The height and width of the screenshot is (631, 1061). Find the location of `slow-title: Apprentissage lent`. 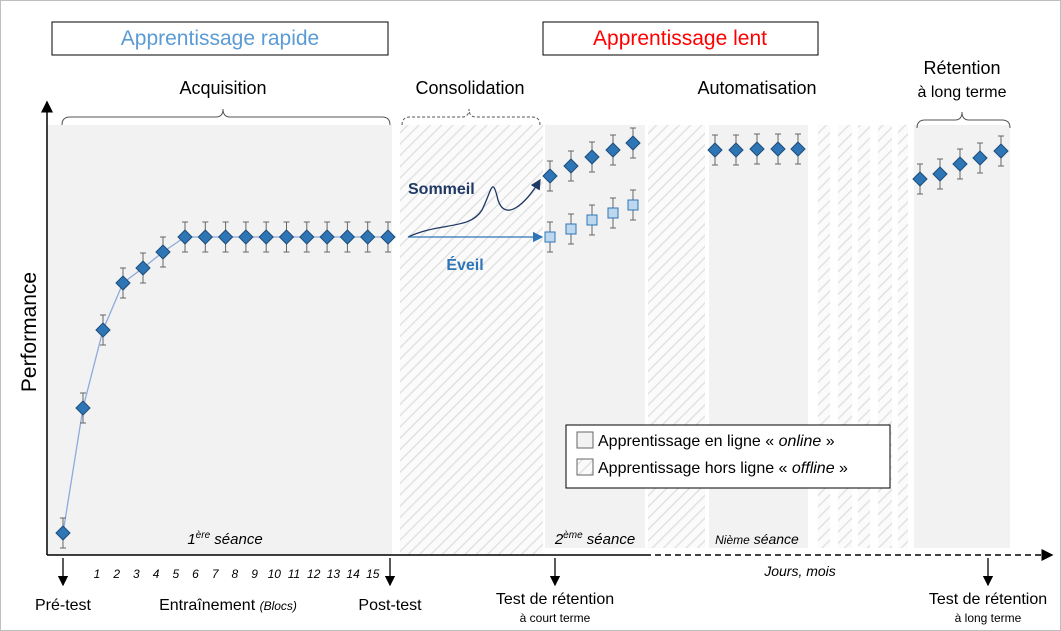

slow-title: Apprentissage lent is located at coordinates (680, 38).